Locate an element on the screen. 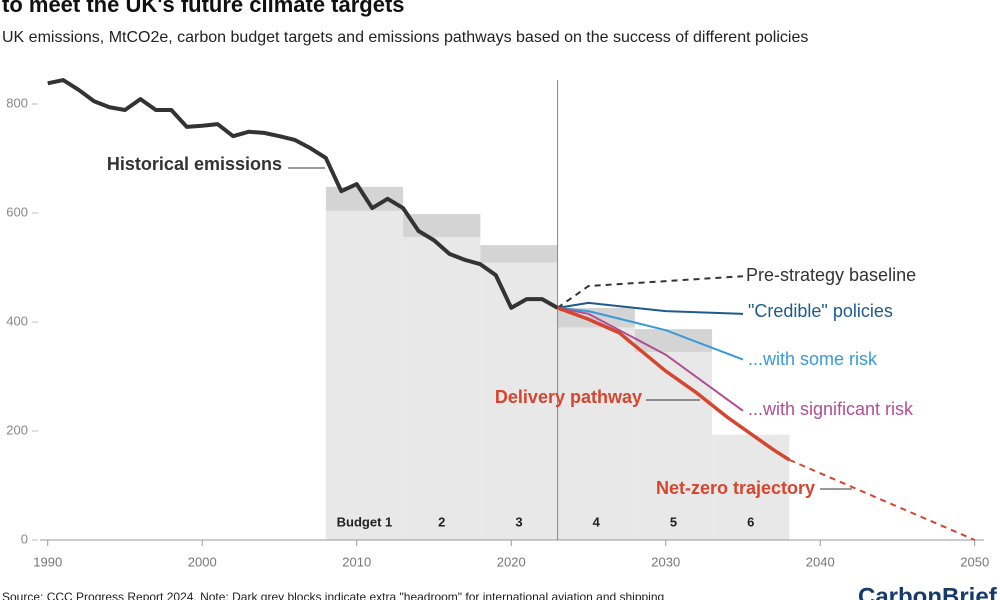  budget-label: 3 is located at coordinates (518, 521).